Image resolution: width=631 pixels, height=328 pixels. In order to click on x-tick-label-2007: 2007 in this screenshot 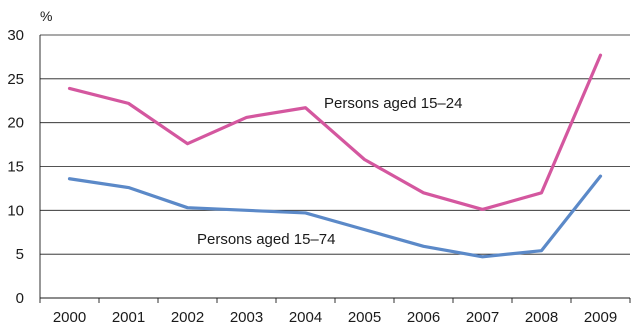, I will do `click(482, 317)`.